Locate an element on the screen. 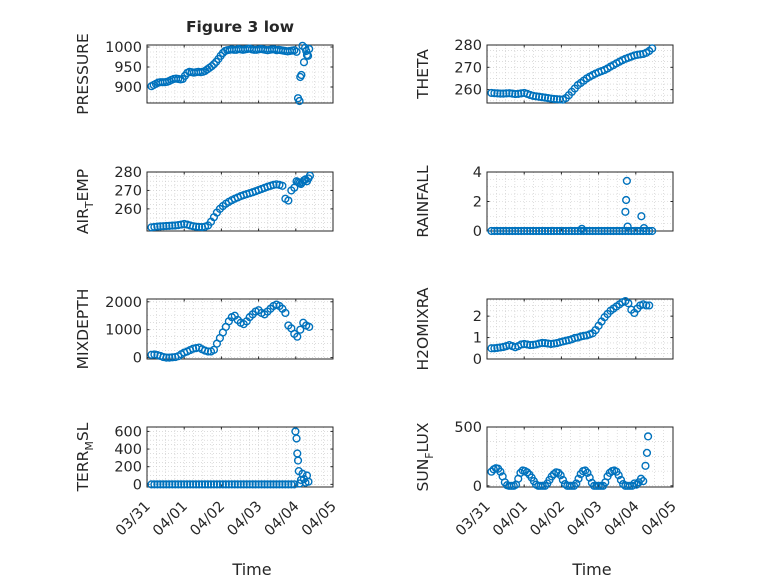  y-axis-label-subscript: T is located at coordinates (89, 205).